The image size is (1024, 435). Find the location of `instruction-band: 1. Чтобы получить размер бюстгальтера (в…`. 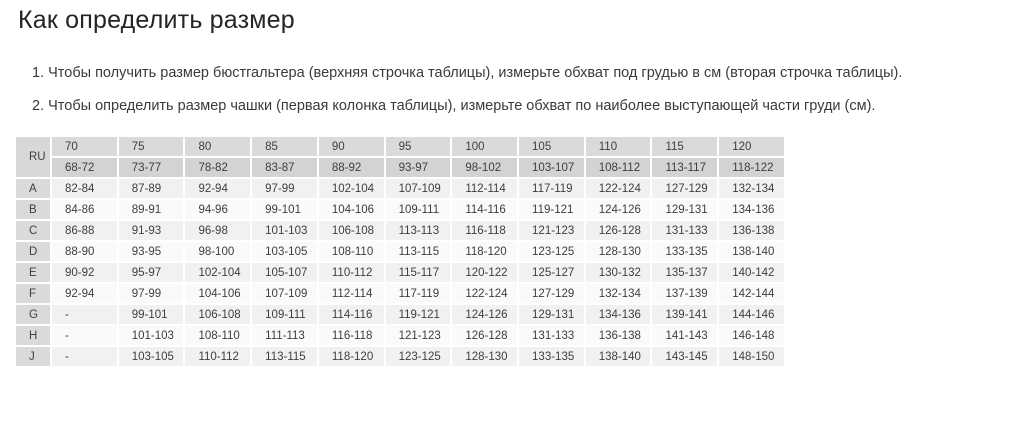

instruction-band: 1. Чтобы получить размер бюстгальтера (в… is located at coordinates (467, 73).